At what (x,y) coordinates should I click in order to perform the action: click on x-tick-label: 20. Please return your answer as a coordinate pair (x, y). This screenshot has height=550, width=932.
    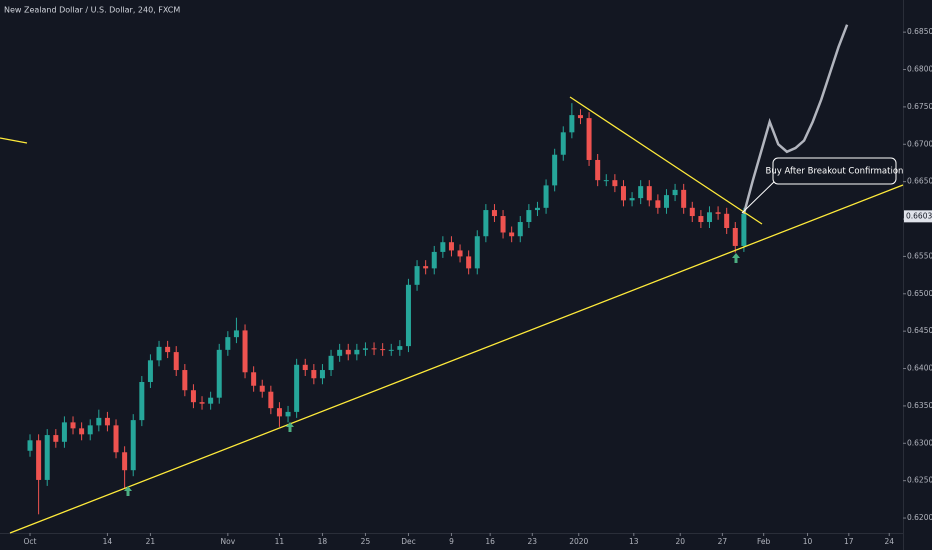
    Looking at the image, I should click on (680, 541).